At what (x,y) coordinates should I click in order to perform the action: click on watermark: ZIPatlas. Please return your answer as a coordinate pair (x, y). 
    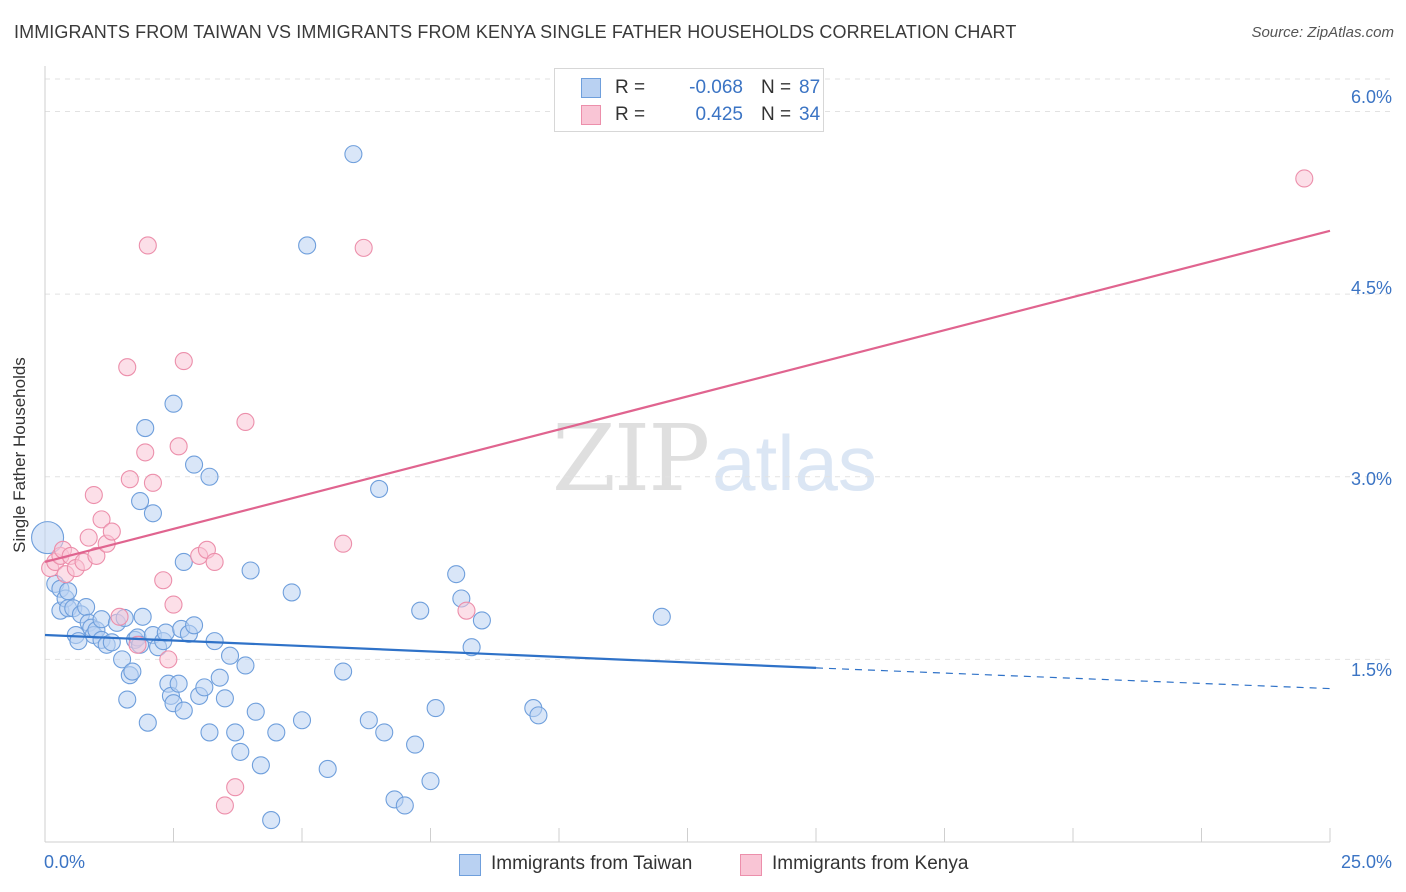
    Looking at the image, I should click on (714, 458).